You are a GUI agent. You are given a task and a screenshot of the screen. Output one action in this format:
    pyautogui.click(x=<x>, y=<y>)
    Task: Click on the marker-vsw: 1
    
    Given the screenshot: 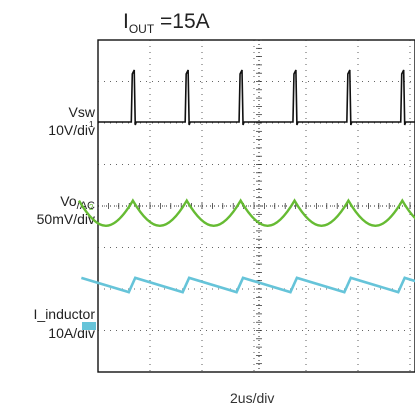 What is the action you would take?
    pyautogui.click(x=91, y=124)
    